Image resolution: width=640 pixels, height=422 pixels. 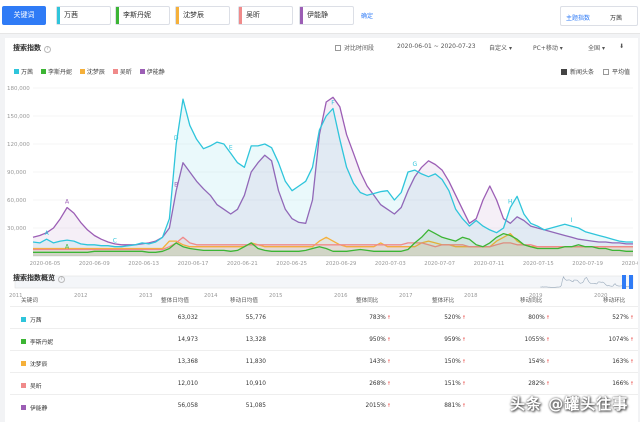 What do you see at coordinates (94, 264) in the screenshot?
I see `x-tick-label: 2020-06-09` at bounding box center [94, 264].